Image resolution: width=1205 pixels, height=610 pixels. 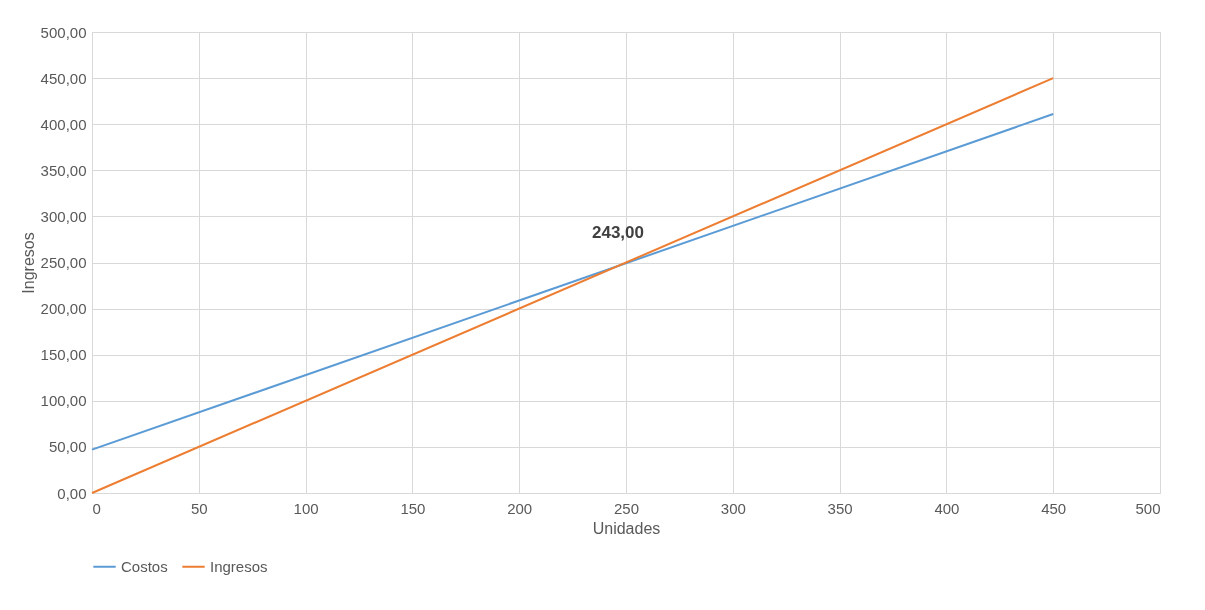 I want to click on legend-label: Costos, so click(x=144, y=566).